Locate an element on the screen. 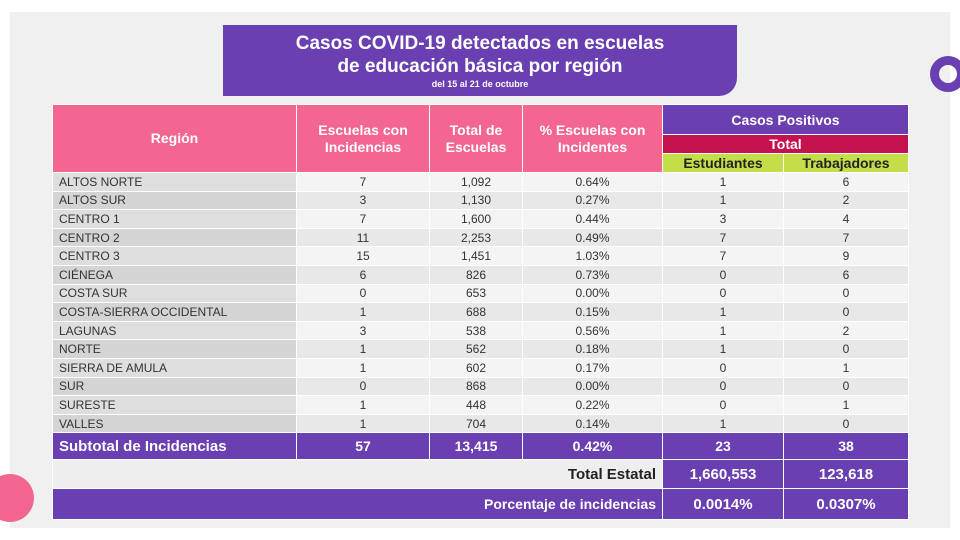 The image size is (960, 540). subtotal-pct: 0.42% is located at coordinates (592, 446).